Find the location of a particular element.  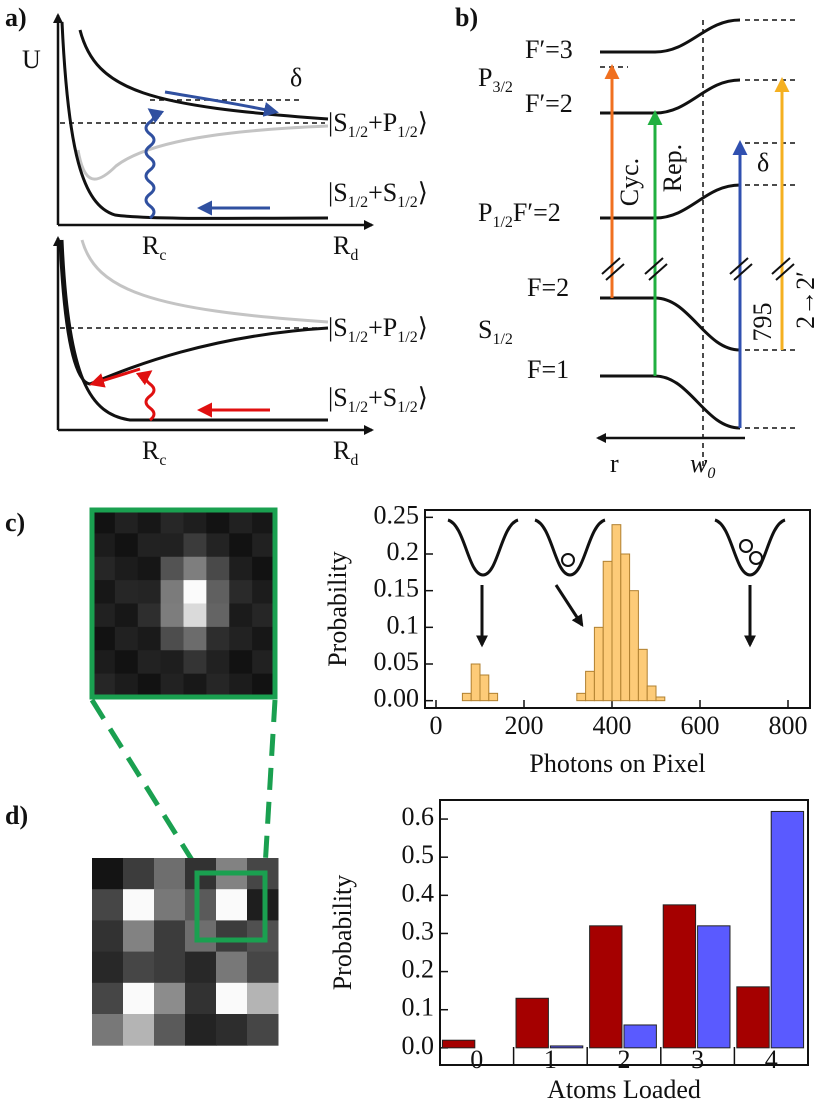

diagram-b is located at coordinates (695, 244).